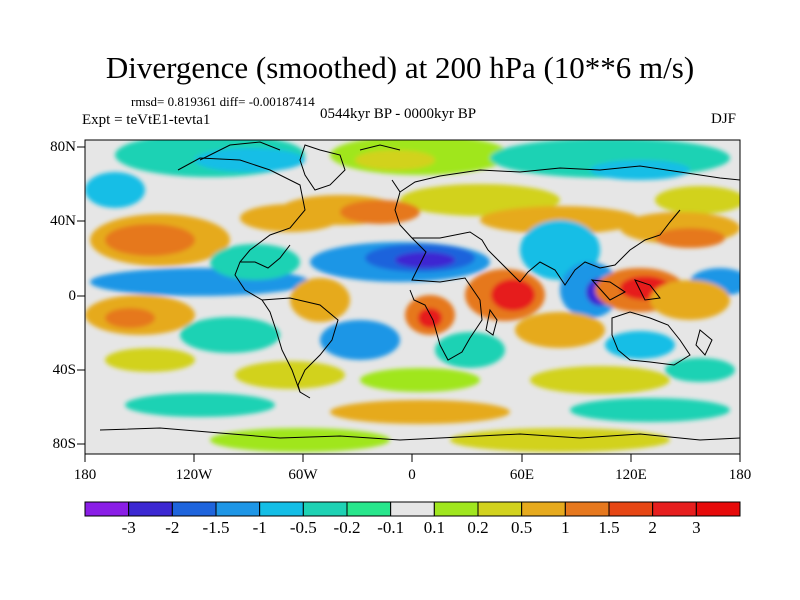  What do you see at coordinates (565, 527) in the screenshot?
I see `colorbar-label: 1` at bounding box center [565, 527].